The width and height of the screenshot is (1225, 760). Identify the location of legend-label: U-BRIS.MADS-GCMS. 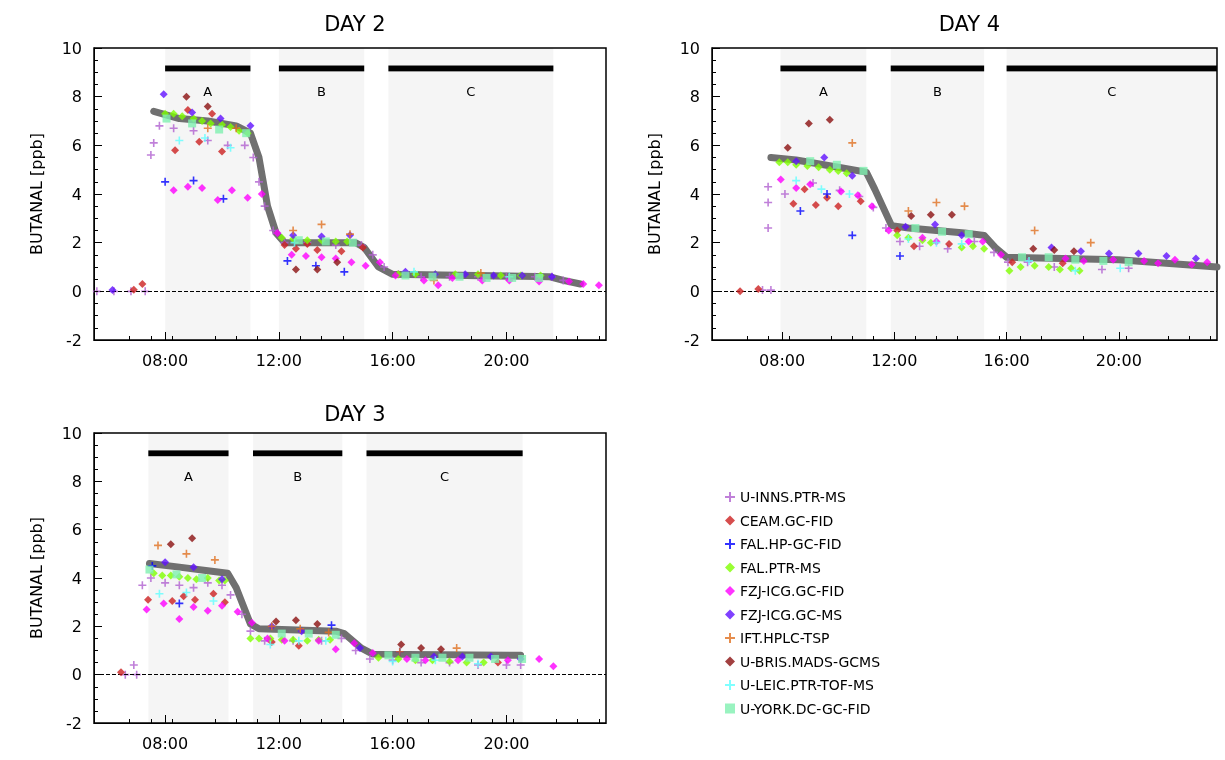
(810, 661).